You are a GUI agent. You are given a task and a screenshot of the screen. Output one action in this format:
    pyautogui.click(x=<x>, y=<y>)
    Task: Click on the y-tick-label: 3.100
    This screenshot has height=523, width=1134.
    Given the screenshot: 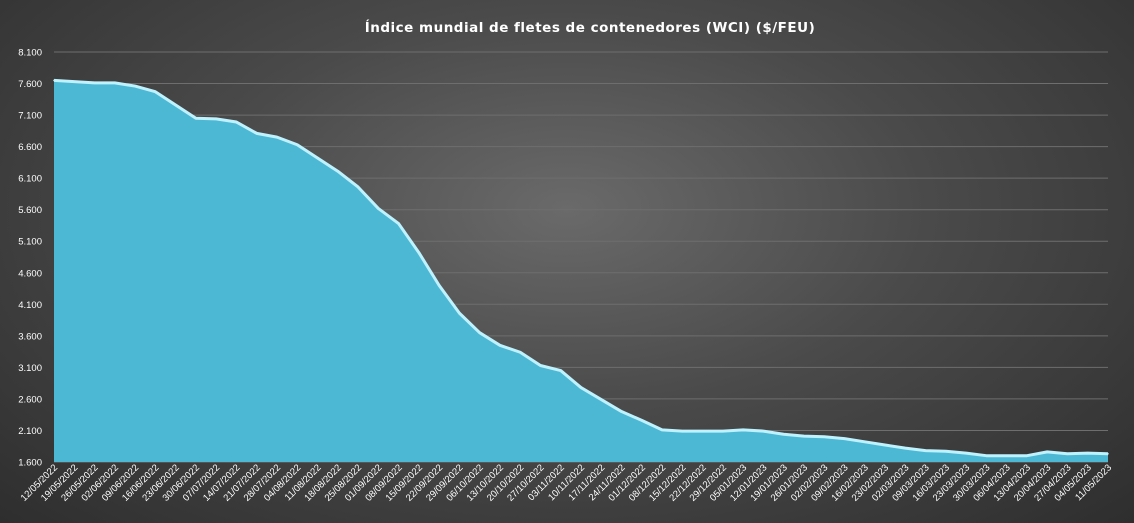 What is the action you would take?
    pyautogui.click(x=30, y=368)
    